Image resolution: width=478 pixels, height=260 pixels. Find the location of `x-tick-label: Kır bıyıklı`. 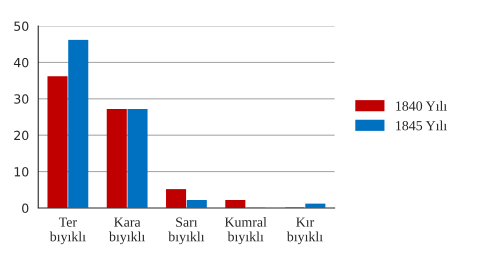

x-tick-label: Kır bıyıklı is located at coordinates (304, 231).